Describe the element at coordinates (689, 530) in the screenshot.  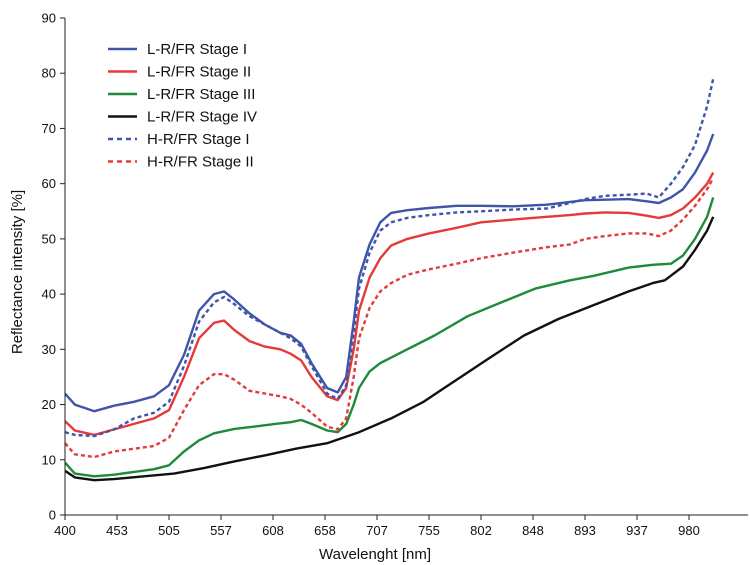
I see `x-tick-label: 980` at that location.